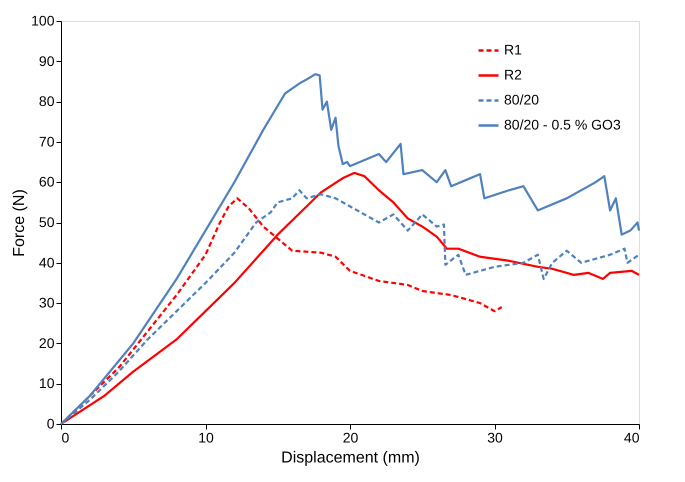 The height and width of the screenshot is (482, 685). I want to click on y-axis-title: Force (N), so click(19, 223).